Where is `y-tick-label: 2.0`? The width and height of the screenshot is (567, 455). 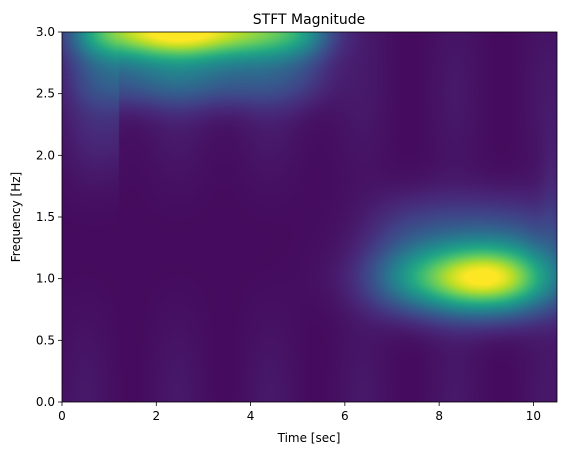 y-tick-label: 2.0 is located at coordinates (45, 155).